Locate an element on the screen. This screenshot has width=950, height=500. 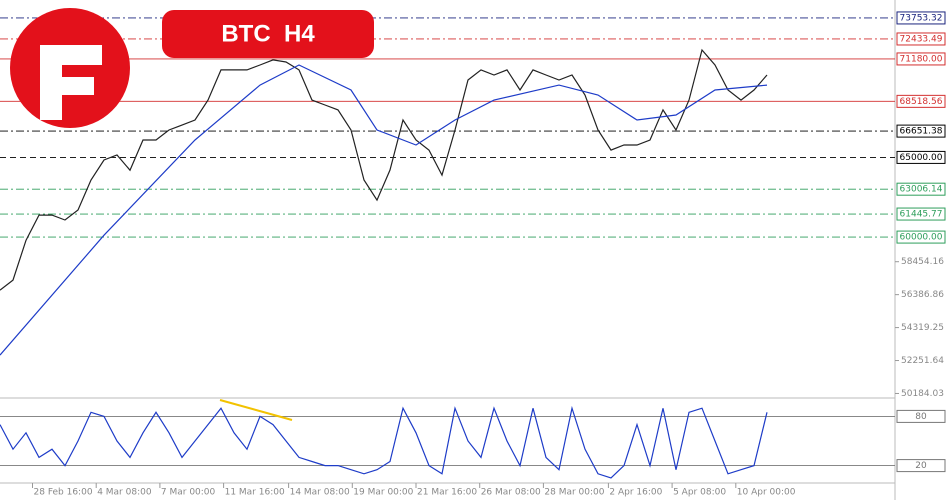
x-tick-label: 5 Apr 08:00 is located at coordinates (699, 493).